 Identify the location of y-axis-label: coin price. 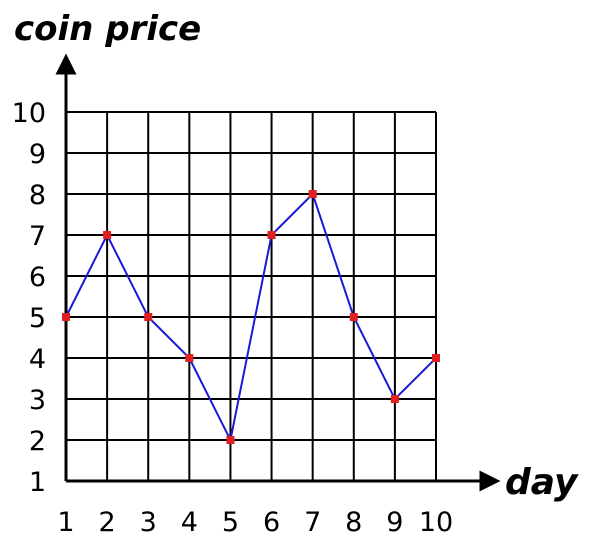
(107, 29).